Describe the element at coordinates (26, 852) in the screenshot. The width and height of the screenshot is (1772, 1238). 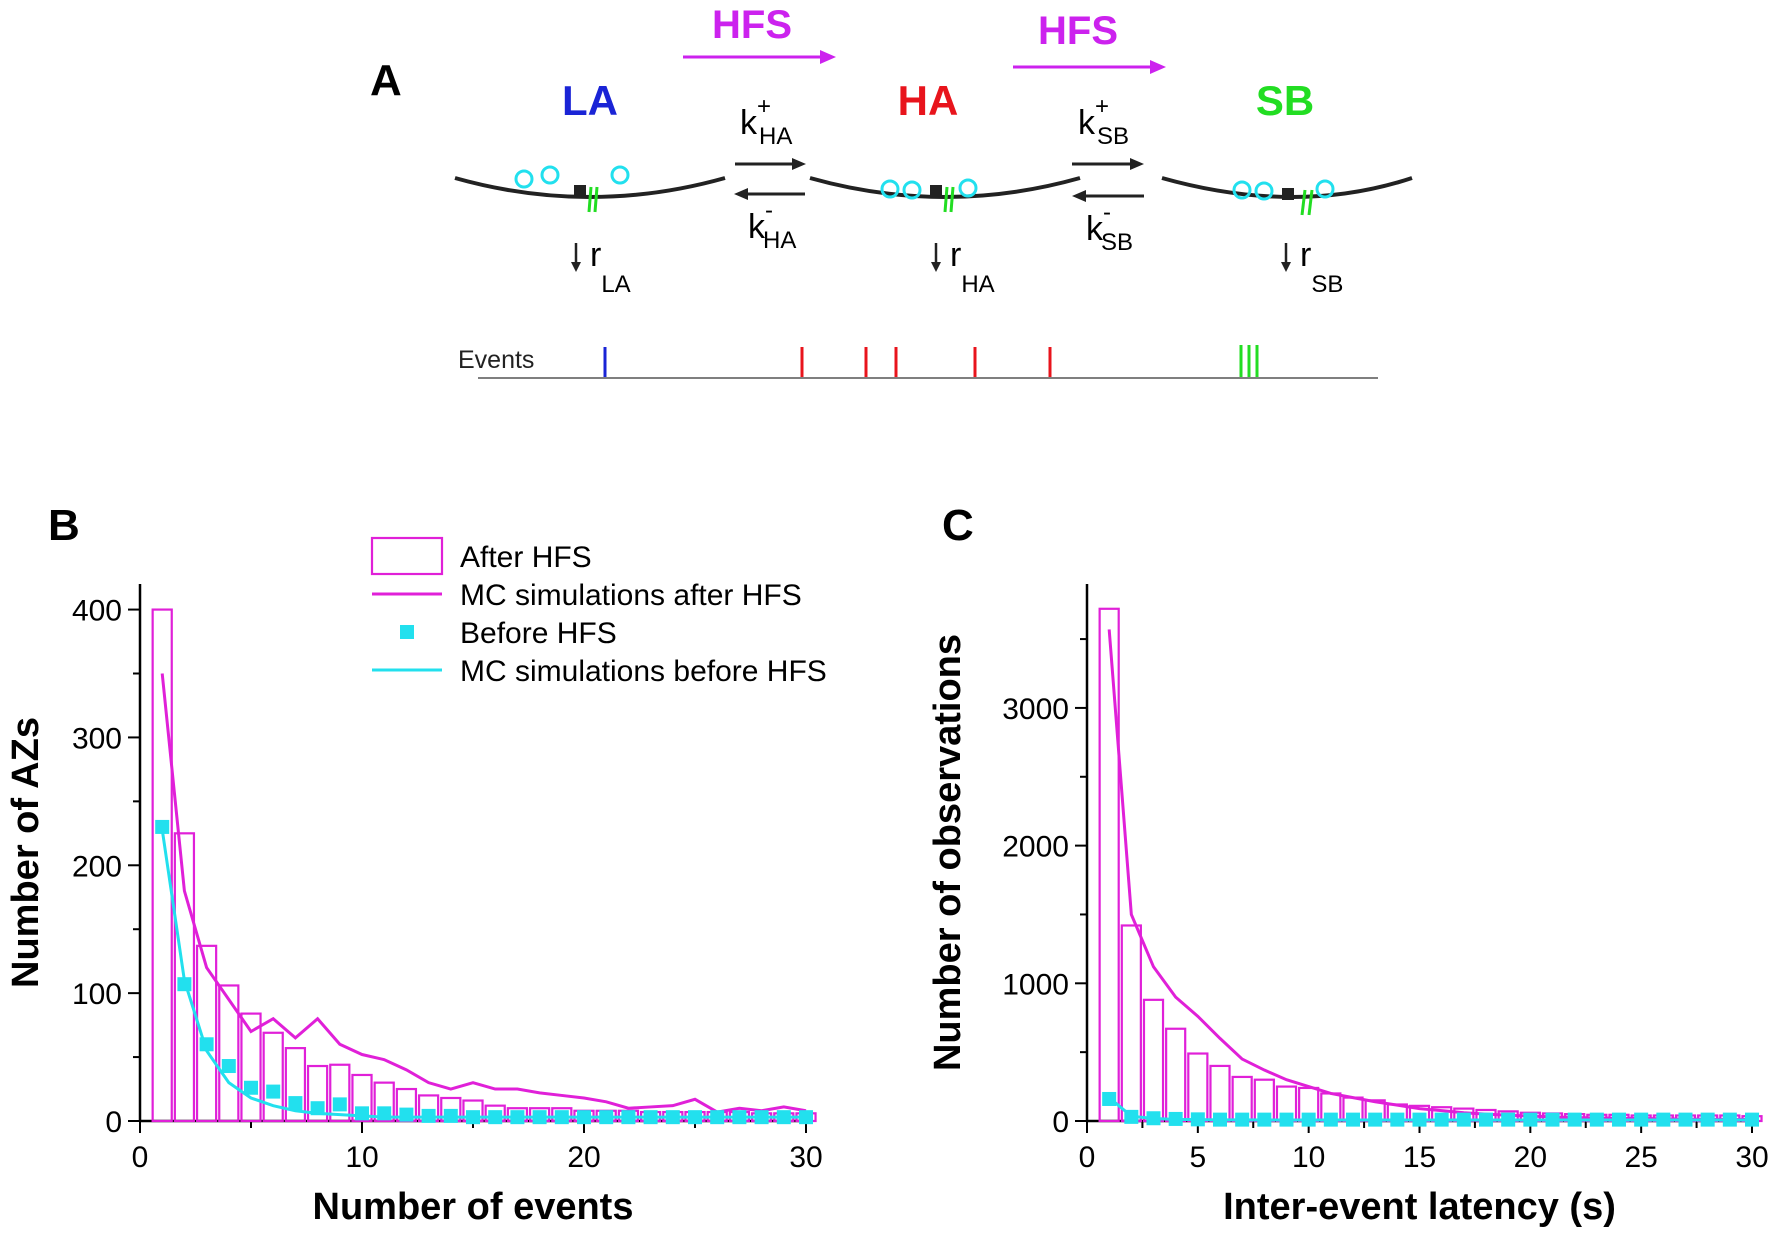
I see `y-axis-title: Number of AZs` at that location.